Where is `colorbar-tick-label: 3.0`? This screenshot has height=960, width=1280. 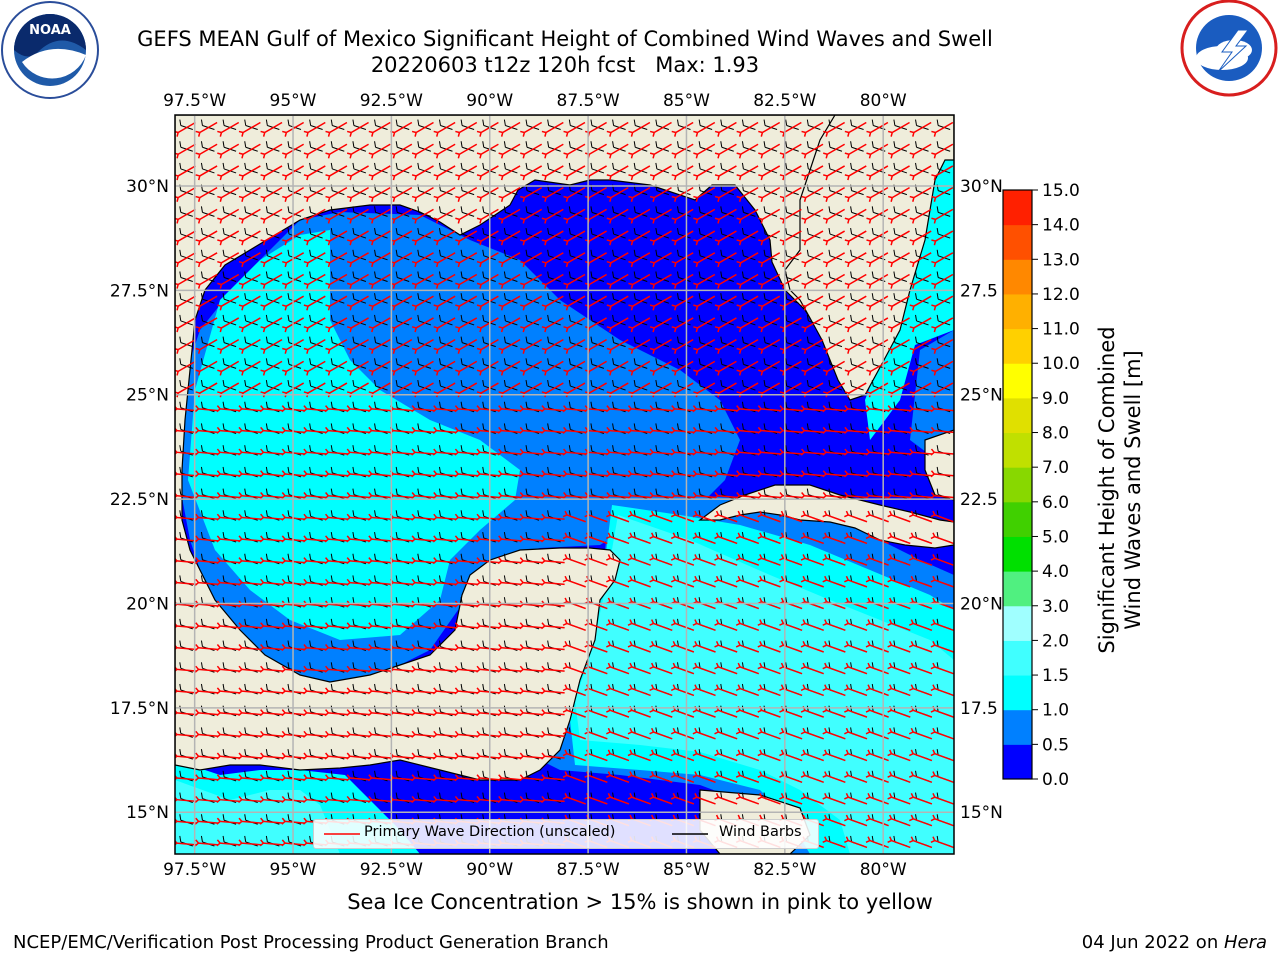
colorbar-tick-label: 3.0 is located at coordinates (1055, 607).